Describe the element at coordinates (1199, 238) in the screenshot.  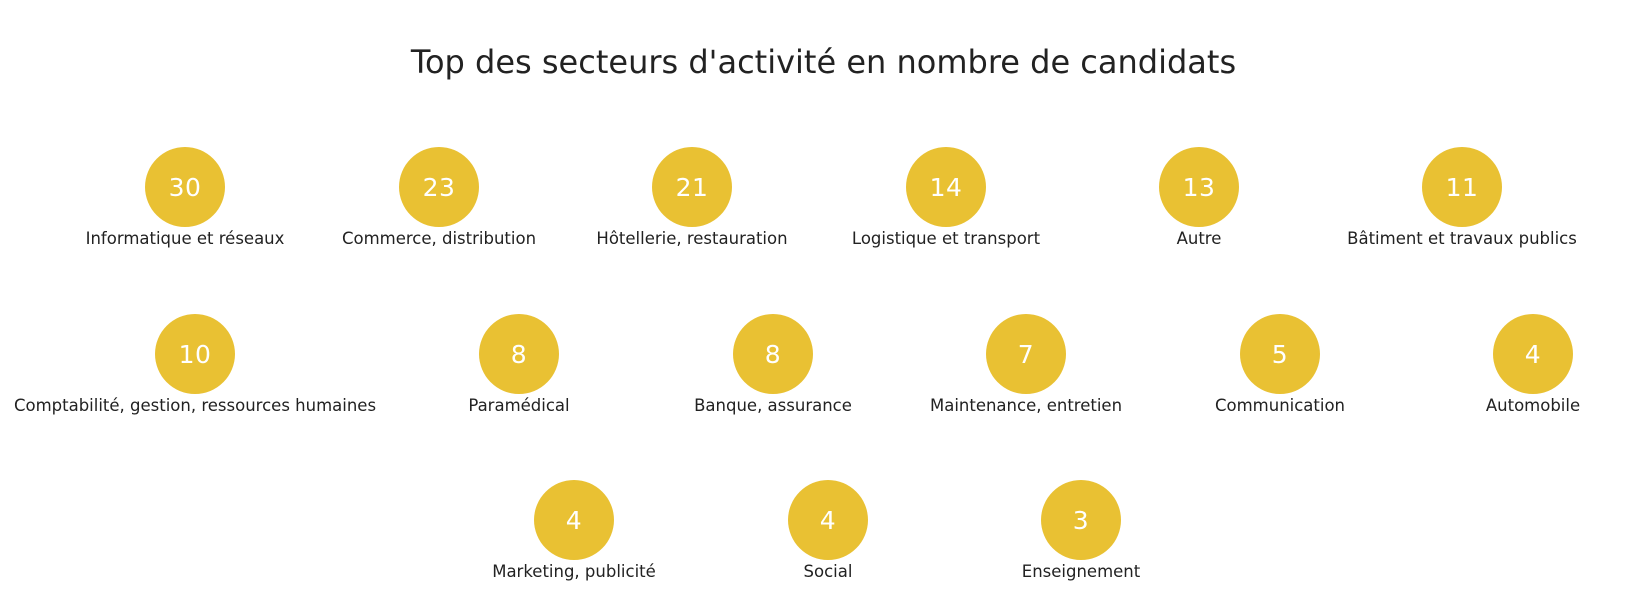
I see `sector-label: Autre` at that location.